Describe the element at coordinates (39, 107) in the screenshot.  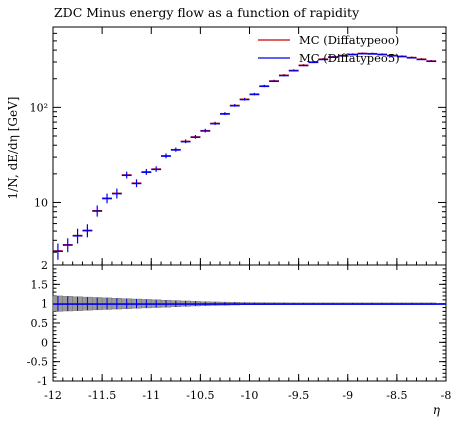
I see `y-tick-label: 10²` at that location.